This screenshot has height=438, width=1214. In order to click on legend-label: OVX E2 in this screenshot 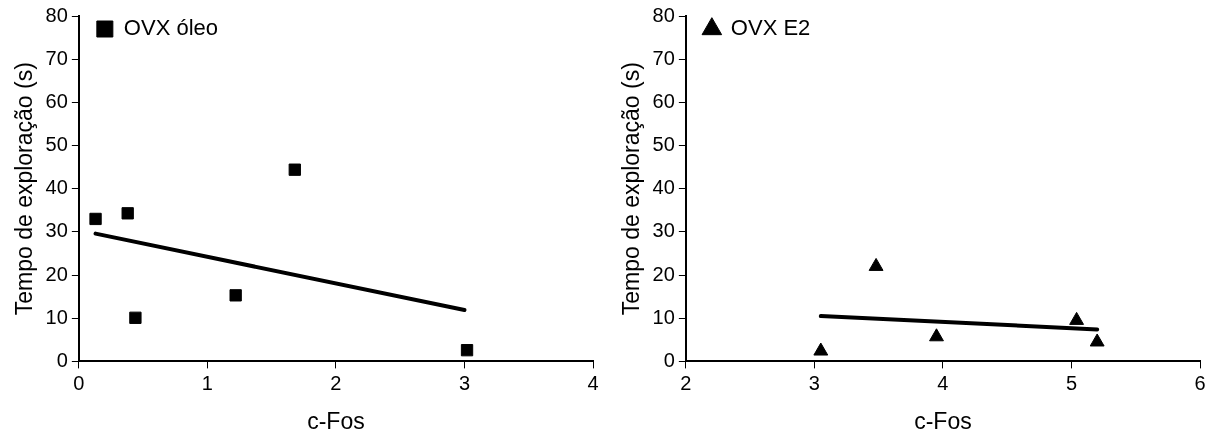, I will do `click(770, 28)`.